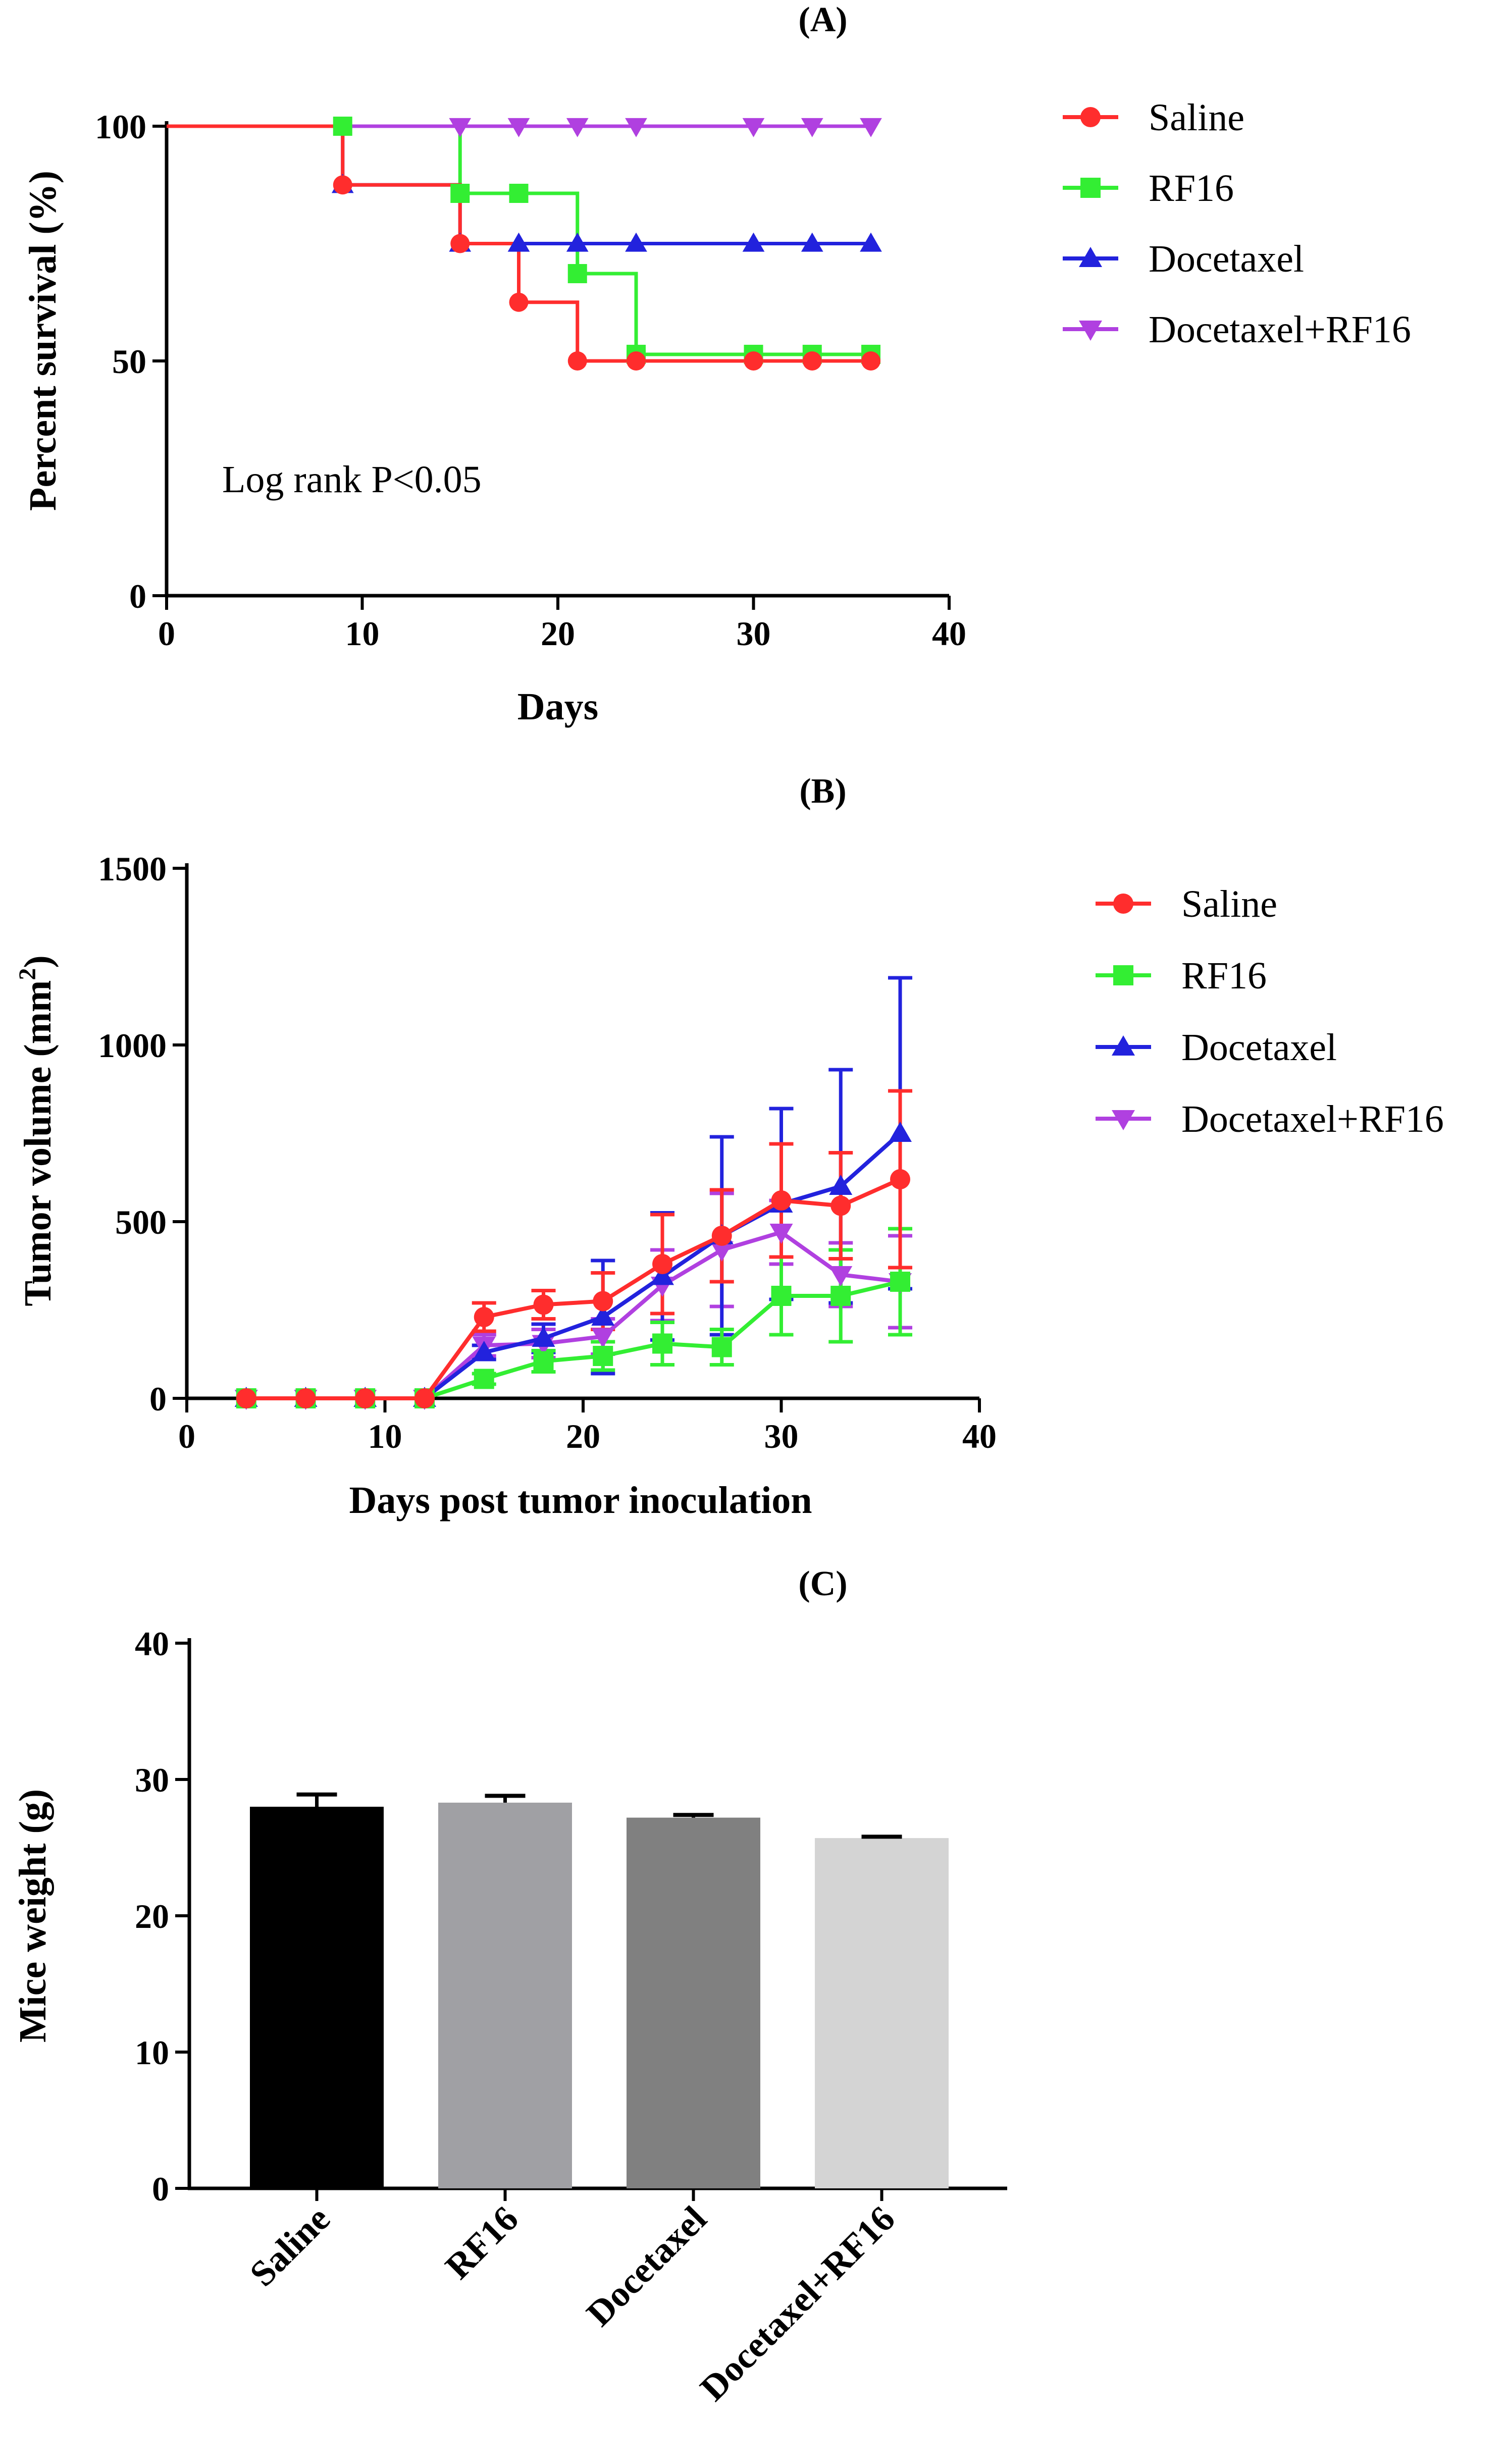 The image size is (1507, 2464). Describe the element at coordinates (290, 2246) in the screenshot. I see `panel-c-x-tick-label: Saline` at that location.